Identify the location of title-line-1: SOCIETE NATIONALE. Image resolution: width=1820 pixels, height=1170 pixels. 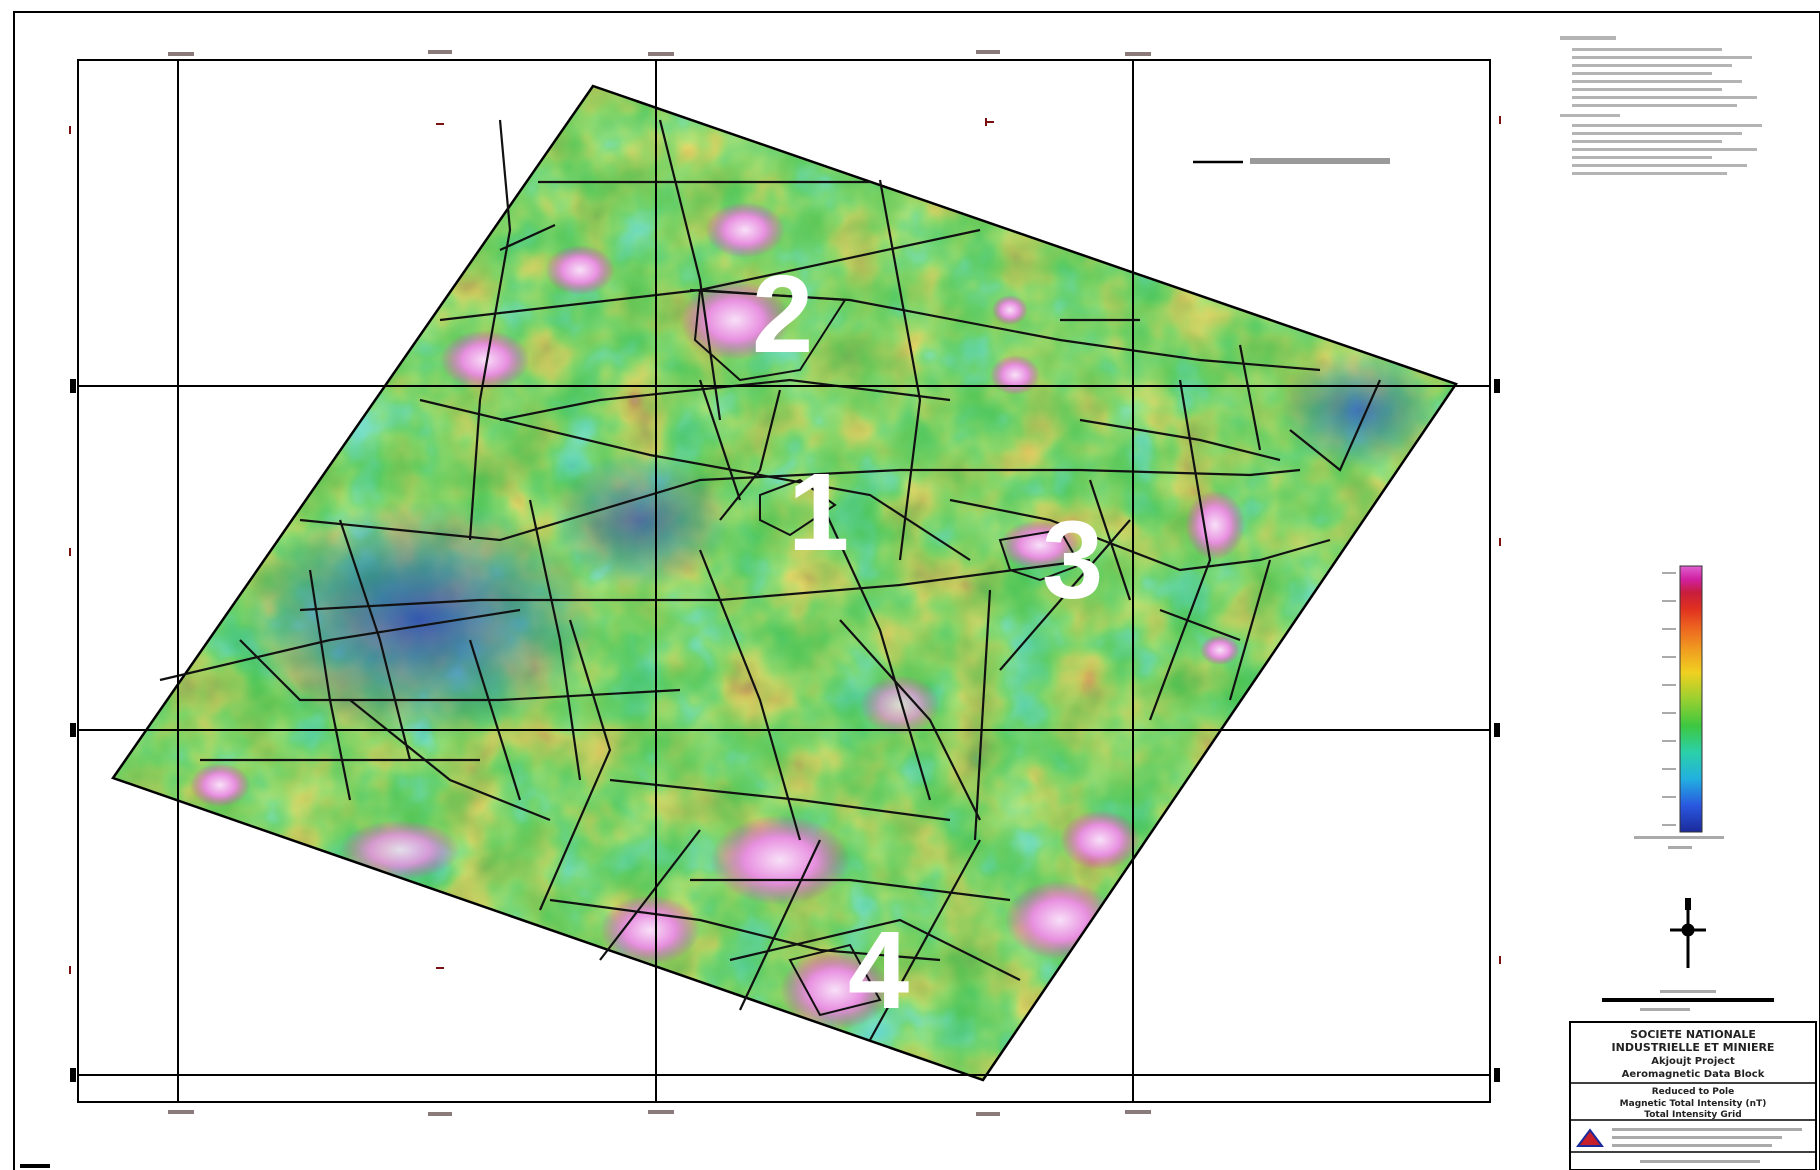
(1693, 1034).